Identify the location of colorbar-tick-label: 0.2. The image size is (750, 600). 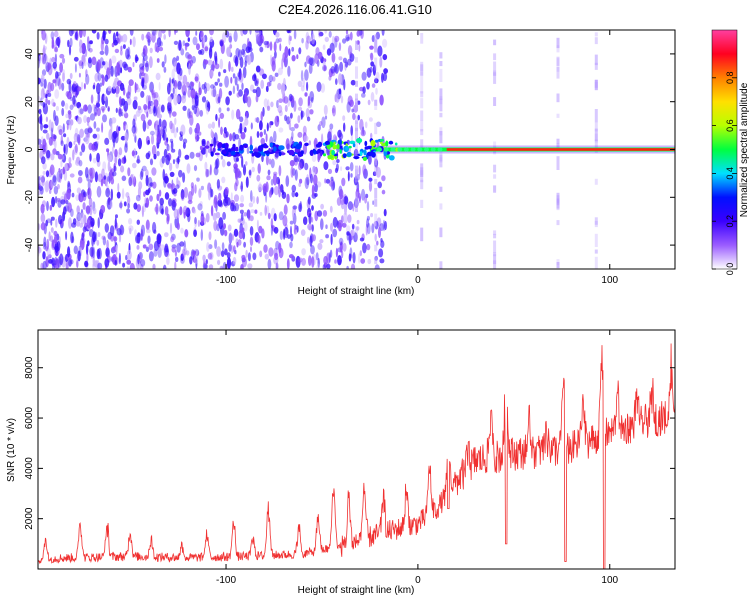
(730, 221).